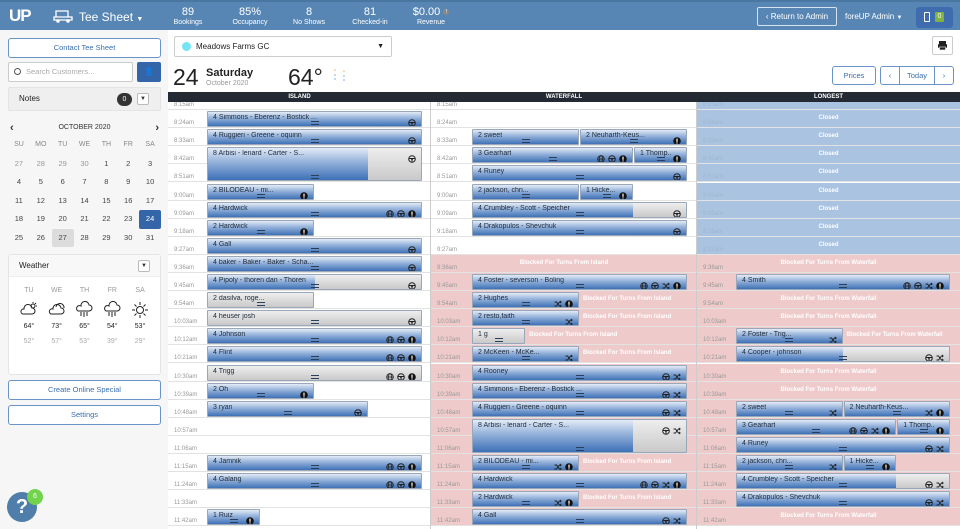  I want to click on tee-time-row: 8:42am Closed, so click(828, 155).